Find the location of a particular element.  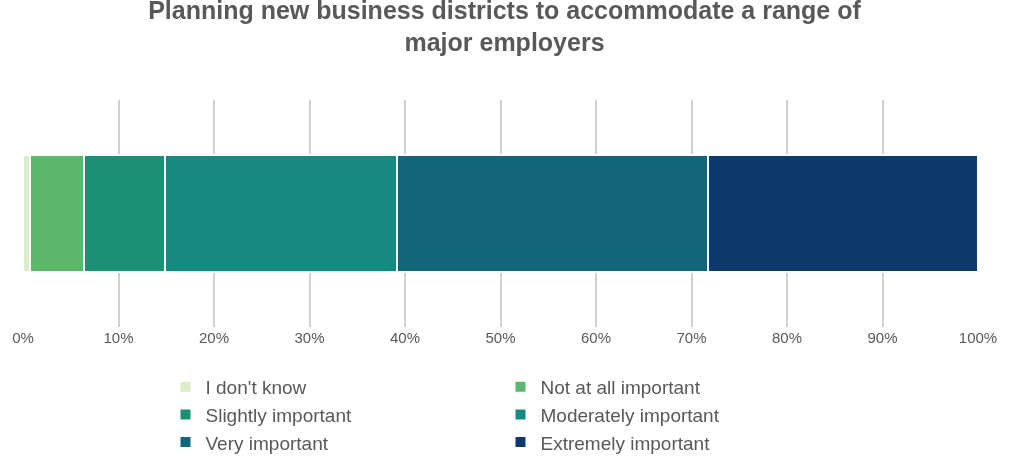

x-tick-label: 30% is located at coordinates (309, 337).